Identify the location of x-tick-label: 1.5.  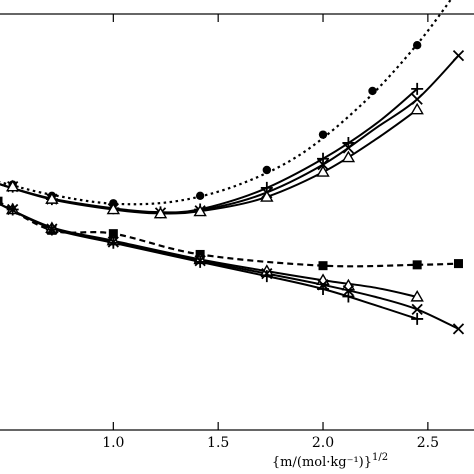
(218, 443).